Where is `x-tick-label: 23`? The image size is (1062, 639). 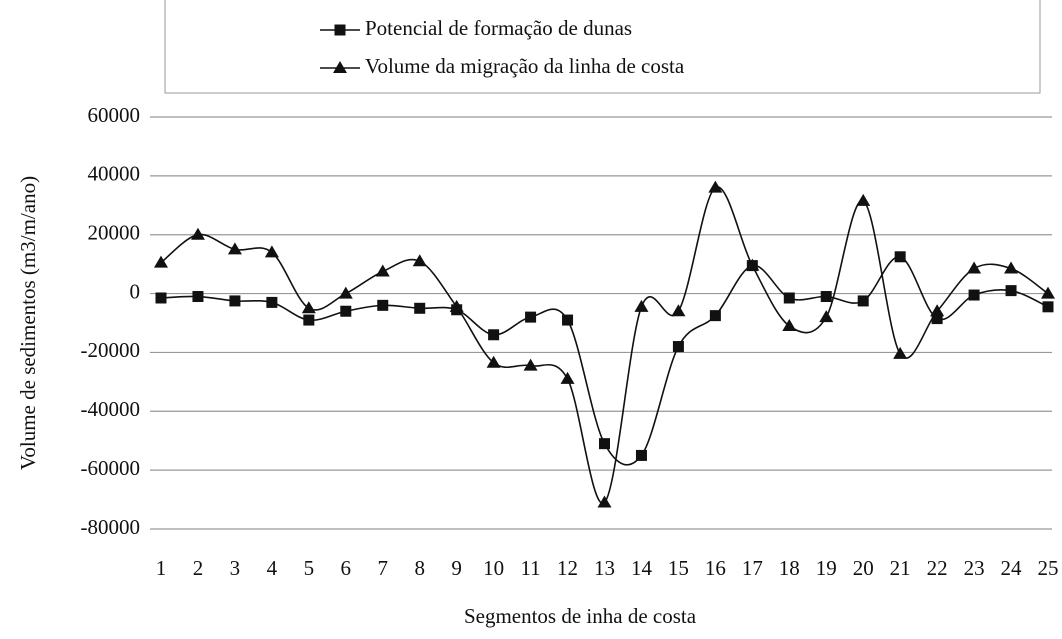 x-tick-label: 23 is located at coordinates (974, 568).